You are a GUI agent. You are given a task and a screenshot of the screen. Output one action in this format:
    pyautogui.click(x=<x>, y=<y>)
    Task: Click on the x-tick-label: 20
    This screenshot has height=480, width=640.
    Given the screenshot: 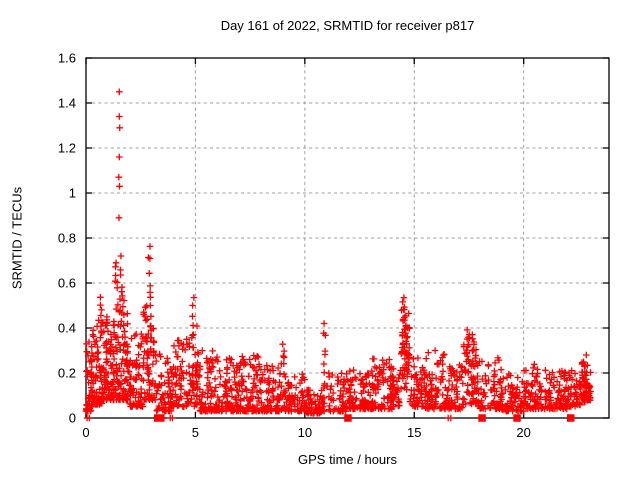 What is the action you would take?
    pyautogui.click(x=523, y=432)
    